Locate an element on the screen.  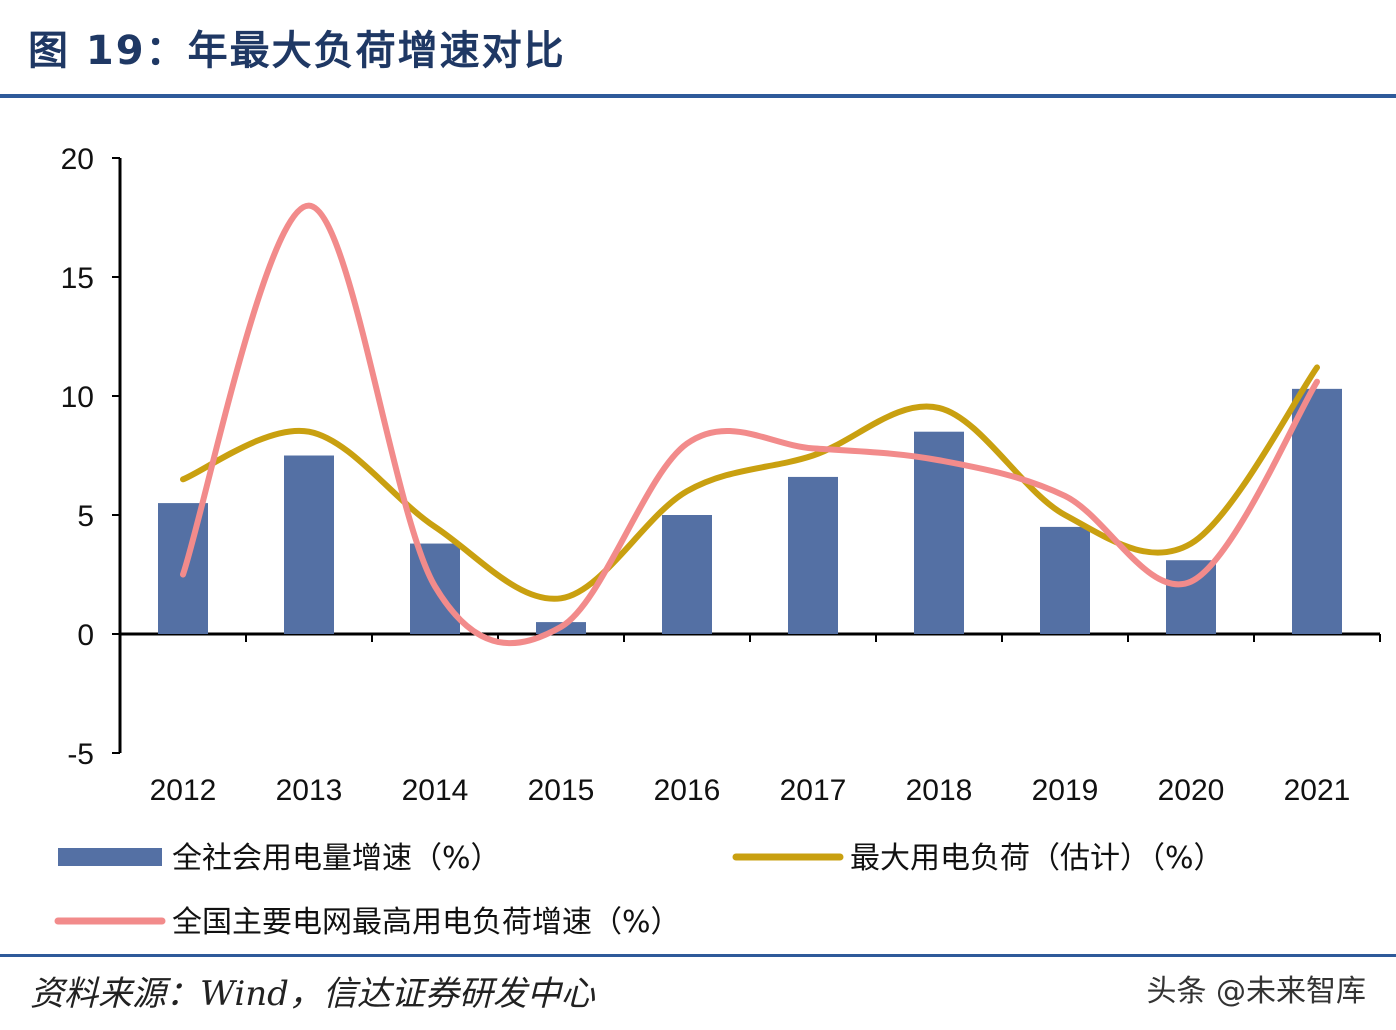
x-tick-label: 2018 is located at coordinates (939, 790).